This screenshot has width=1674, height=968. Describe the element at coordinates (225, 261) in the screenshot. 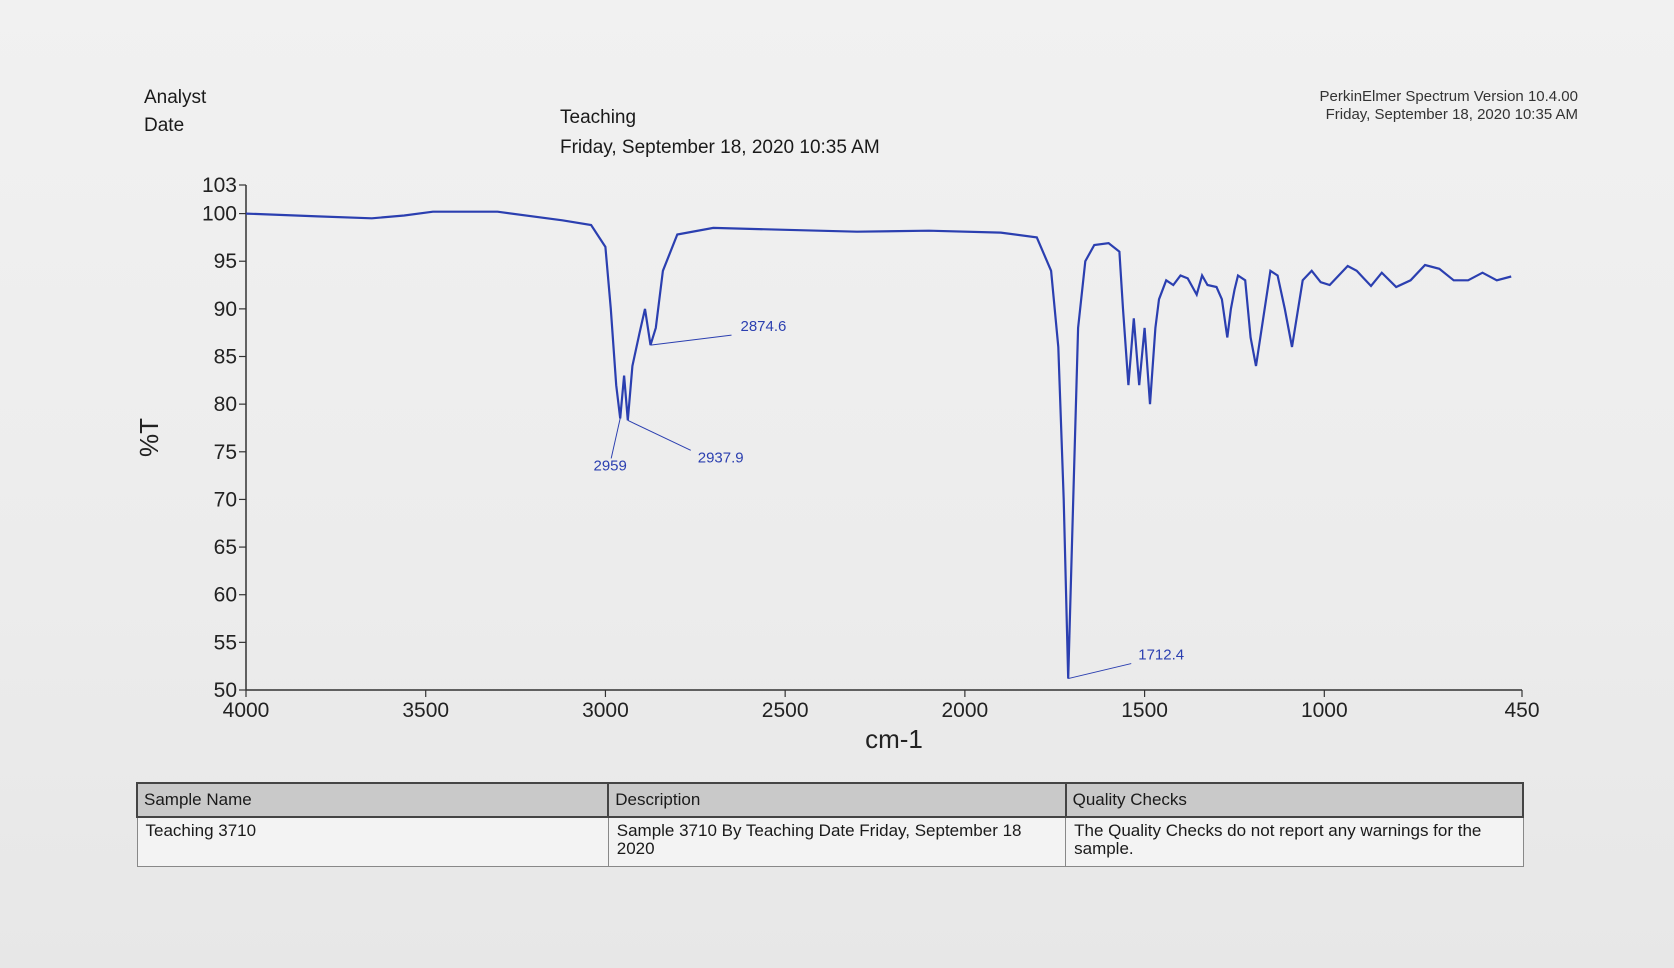

I see `y-tick-label: 95` at that location.